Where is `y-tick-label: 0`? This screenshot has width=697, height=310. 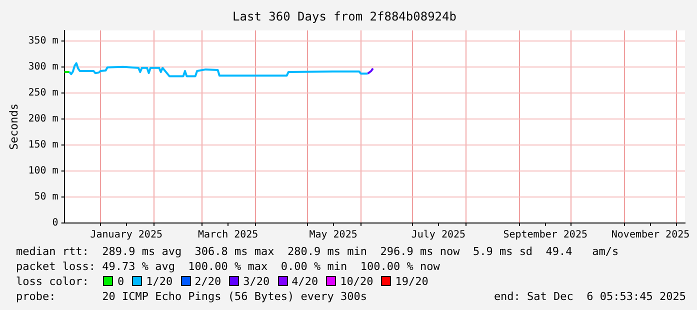 y-tick-label: 0 is located at coordinates (55, 223).